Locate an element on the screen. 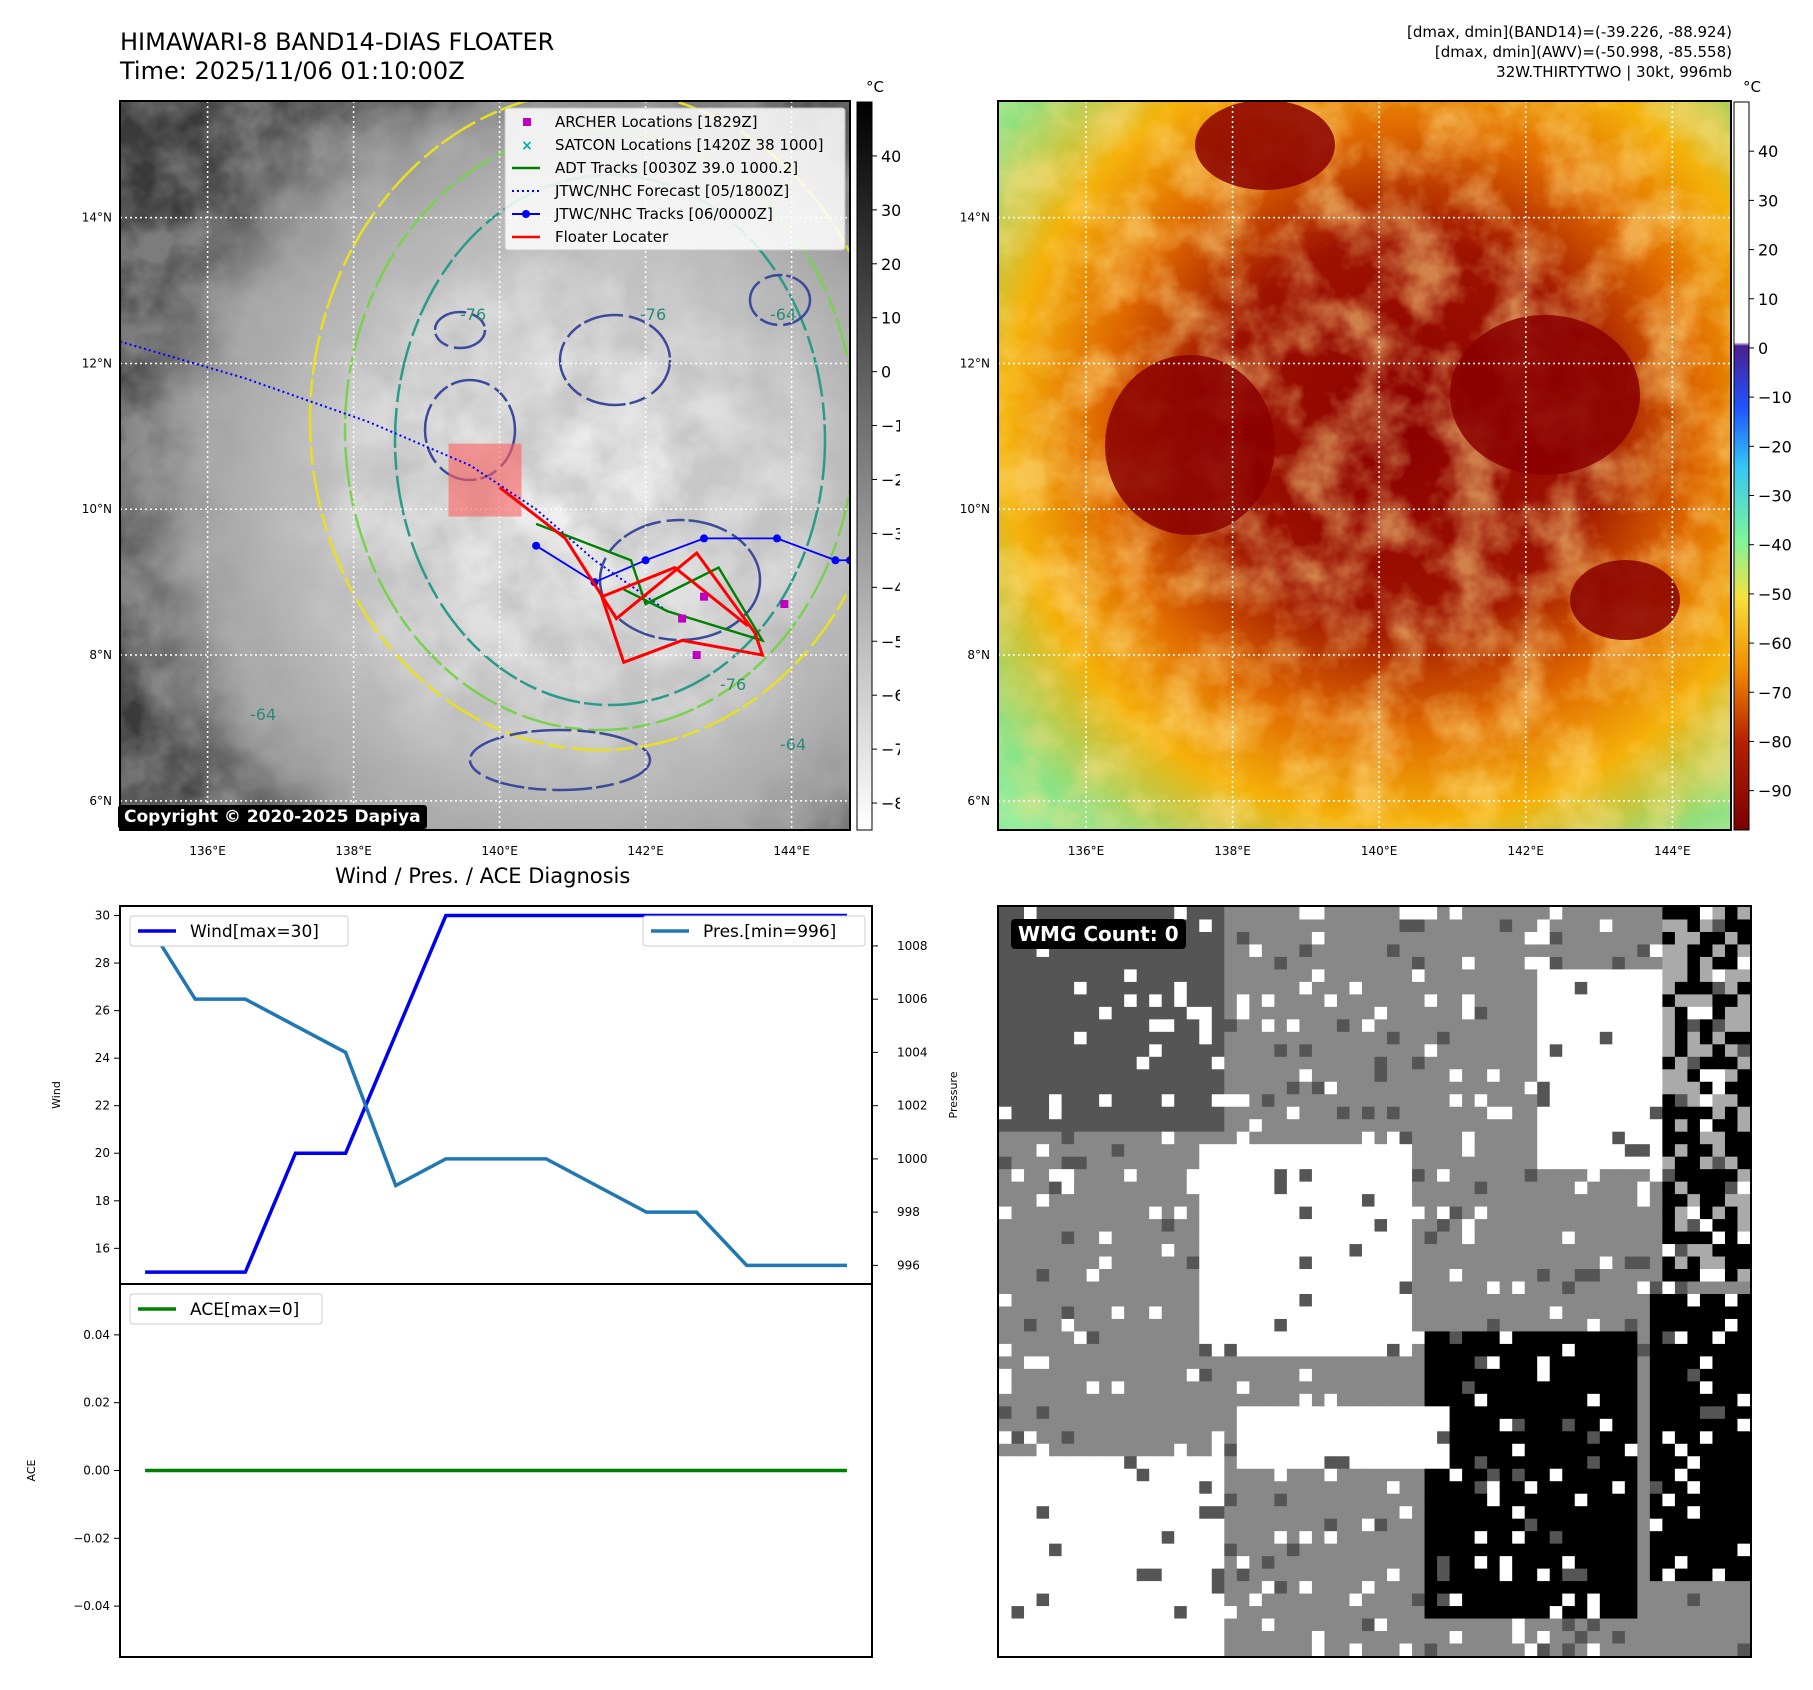 Image resolution: width=1813 pixels, height=1690 pixels. meta-line-1: [dmax, dmin](BAND14)=(-39.226, -88.924) is located at coordinates (1569, 32).